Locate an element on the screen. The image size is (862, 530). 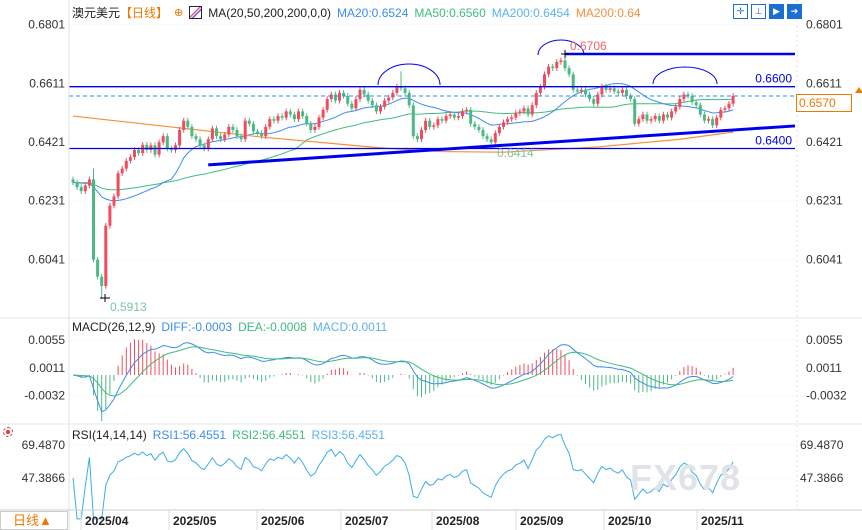
indicator-target-icon is located at coordinates (8, 432).